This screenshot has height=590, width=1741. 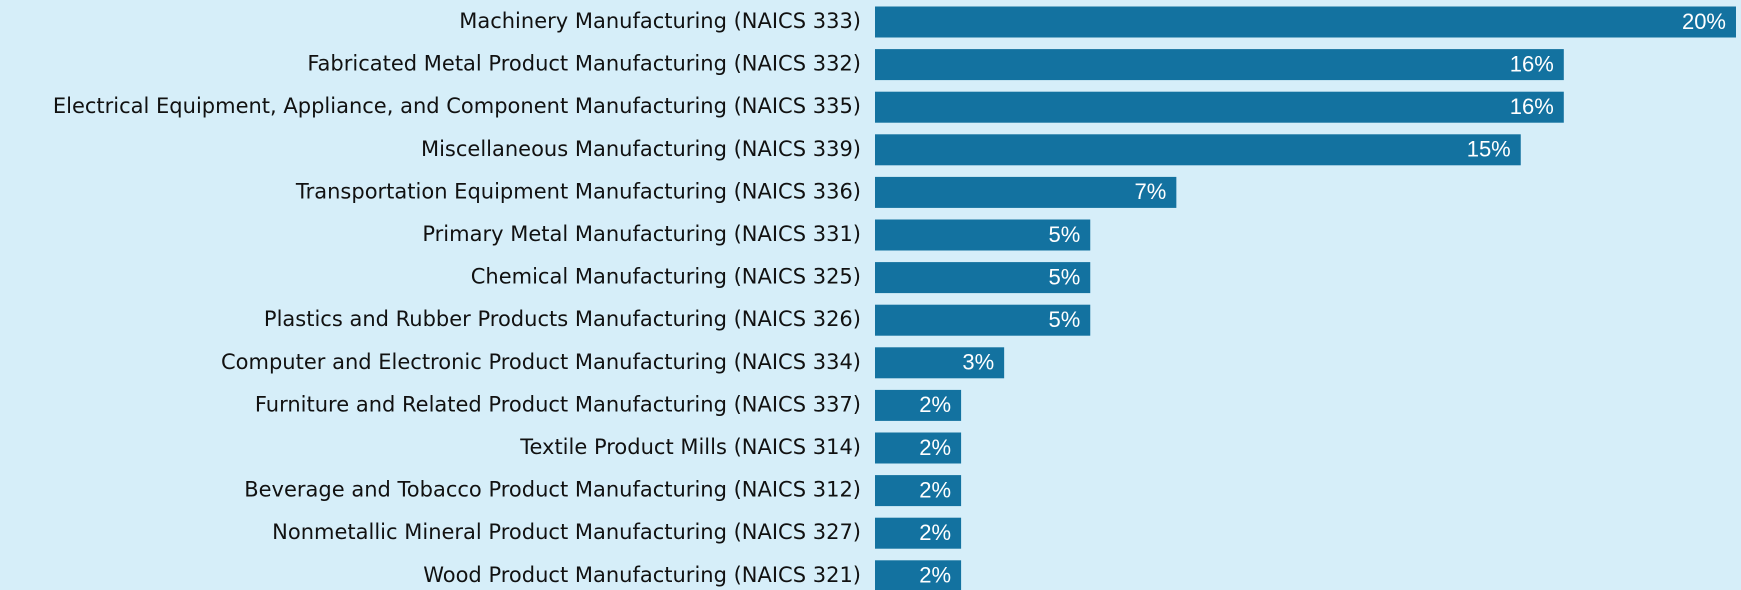 What do you see at coordinates (666, 277) in the screenshot?
I see `category-label: Chemical Manufacturing (NAICS 325)` at bounding box center [666, 277].